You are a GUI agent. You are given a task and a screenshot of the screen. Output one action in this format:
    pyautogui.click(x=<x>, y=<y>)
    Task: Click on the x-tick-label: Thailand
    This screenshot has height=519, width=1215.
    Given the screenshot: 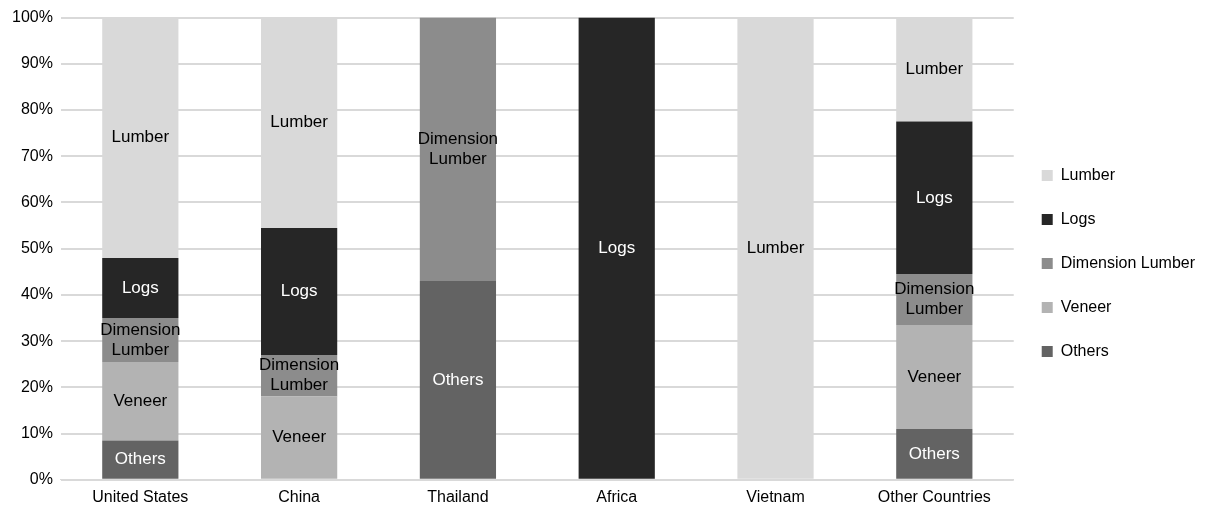 What is the action you would take?
    pyautogui.click(x=458, y=496)
    